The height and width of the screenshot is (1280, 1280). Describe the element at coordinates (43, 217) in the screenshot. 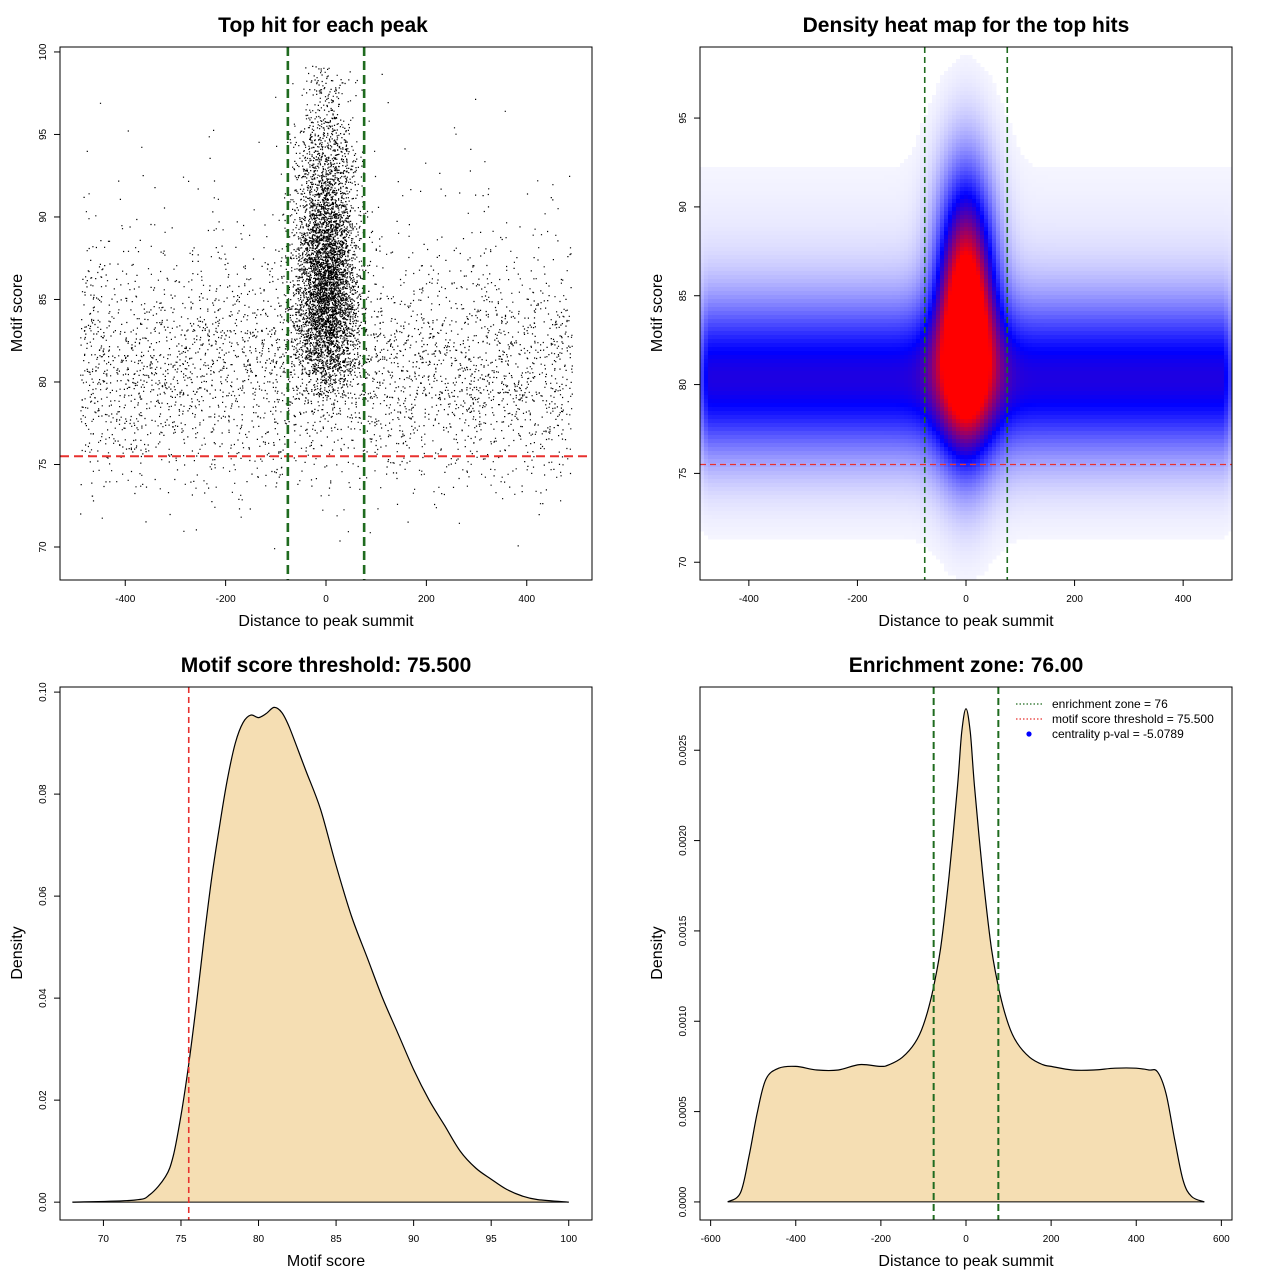

I see `scatter-y-tick-label: 90` at that location.